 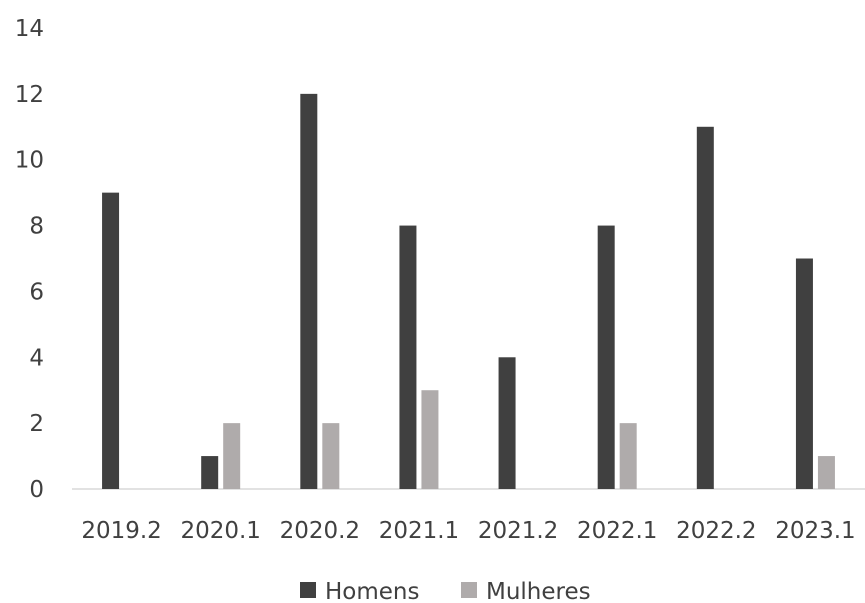 What do you see at coordinates (469, 590) in the screenshot?
I see `legend-swatch-mulheres` at bounding box center [469, 590].